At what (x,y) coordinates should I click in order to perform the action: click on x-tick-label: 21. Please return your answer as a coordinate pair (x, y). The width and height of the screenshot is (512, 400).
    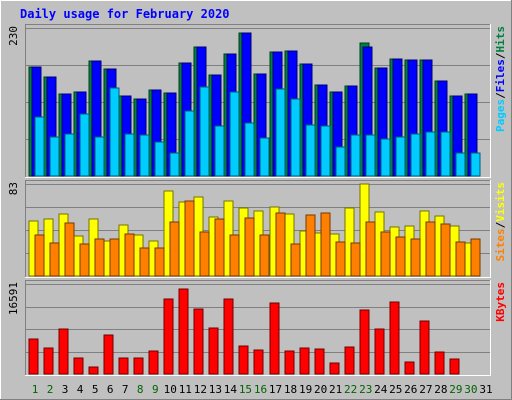
    Looking at the image, I should click on (335, 389).